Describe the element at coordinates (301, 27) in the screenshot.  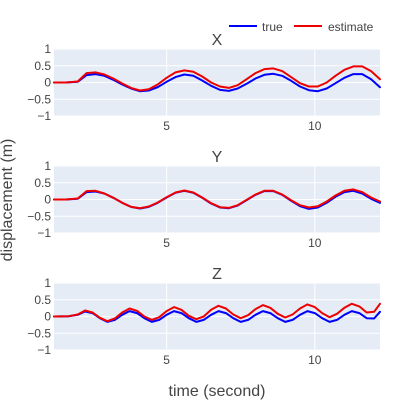
I see `legend: true estimate` at that location.